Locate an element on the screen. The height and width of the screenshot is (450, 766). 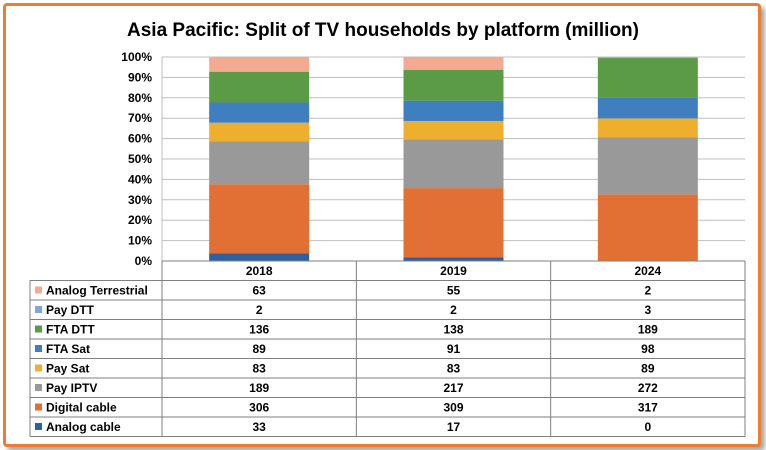
data-value: 317 is located at coordinates (648, 408).